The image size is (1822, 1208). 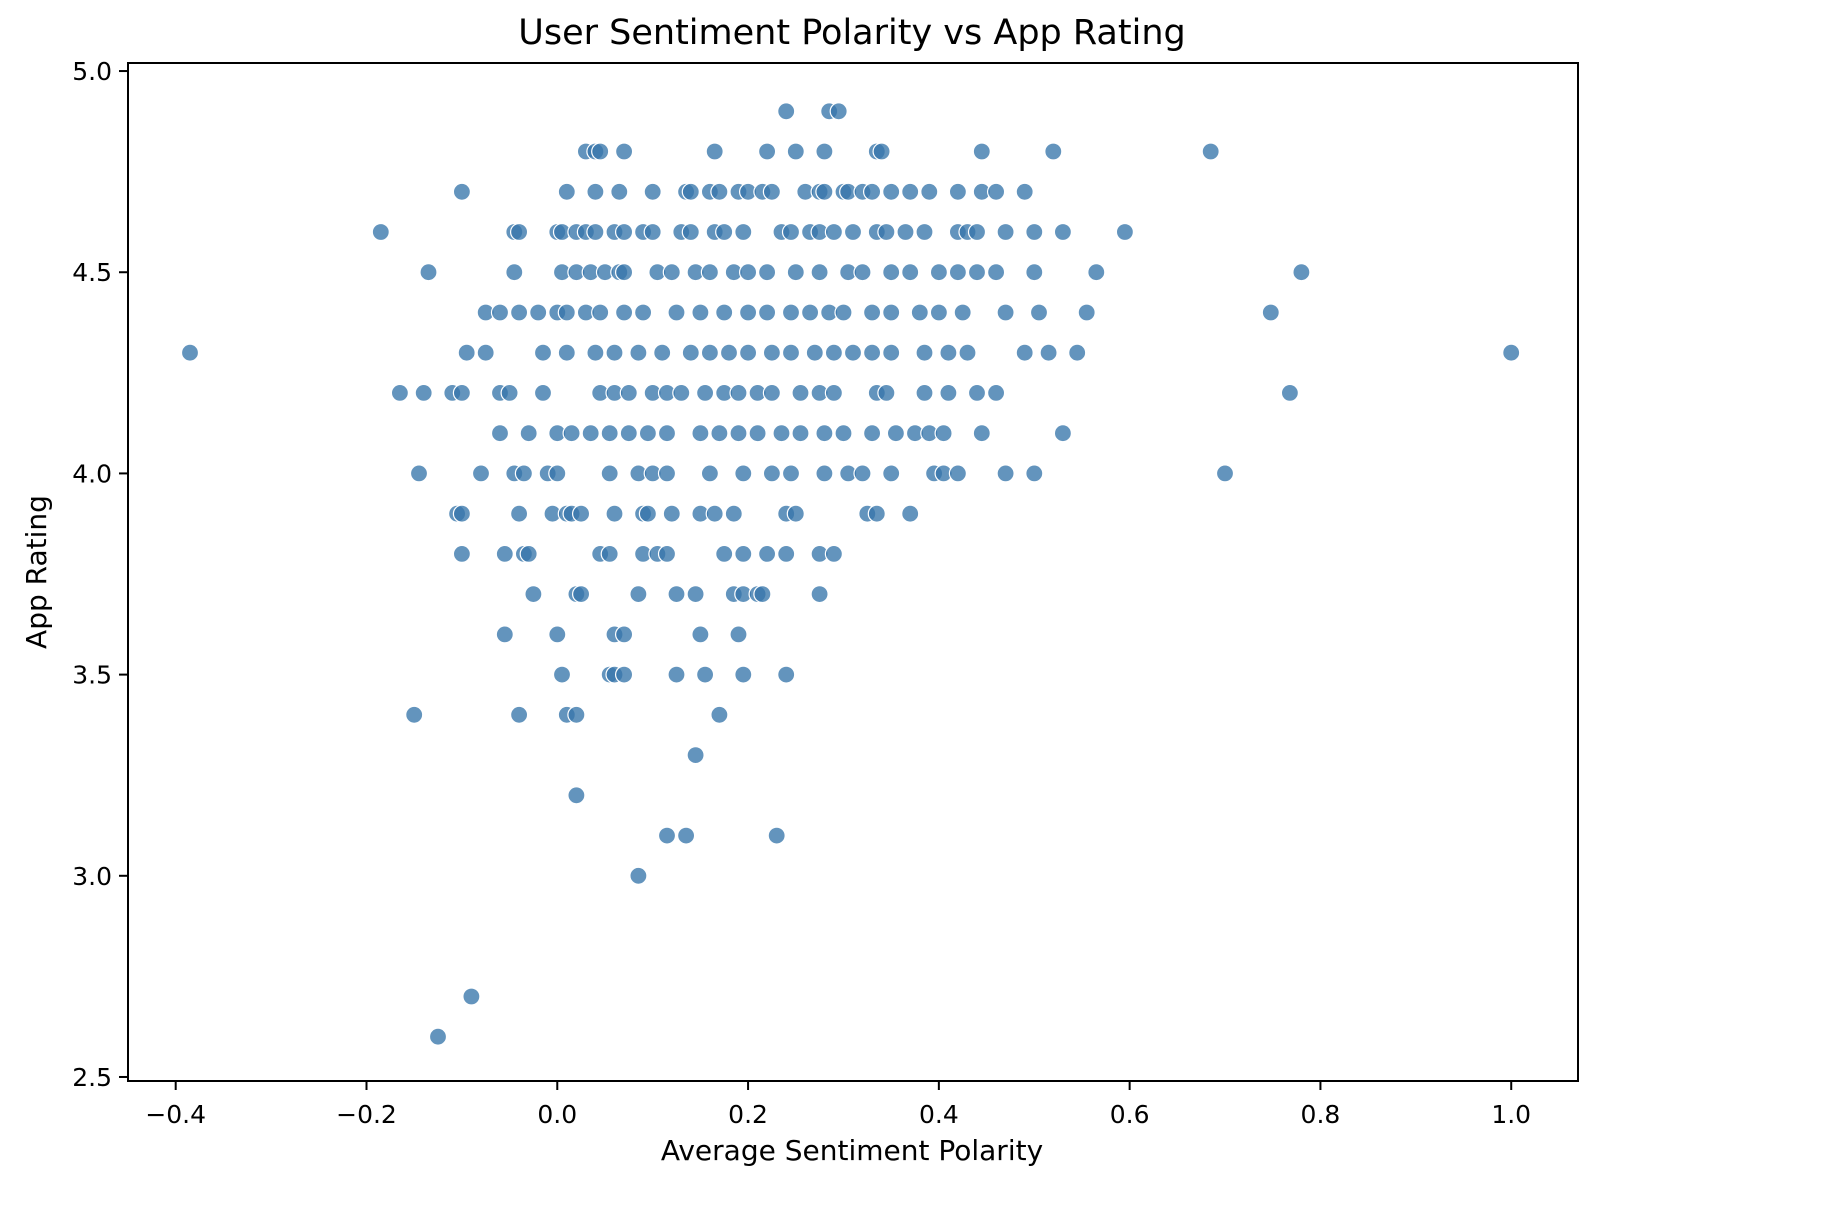 I want to click on x-axis: −0.4 −0.2 0.0 0.2 0.4 0.6 0.8 1.0, so click(x=838, y=1105).